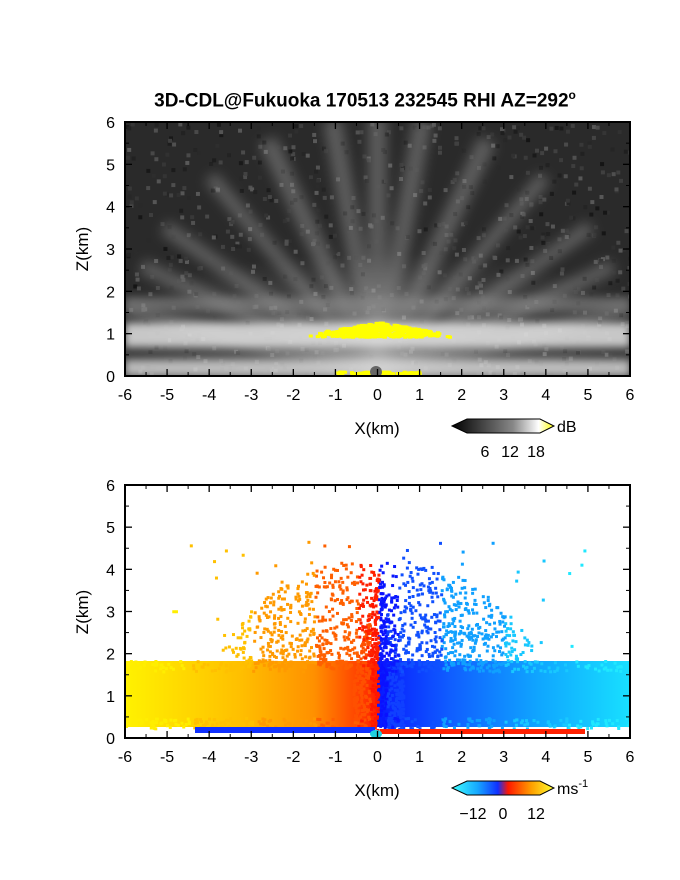 This screenshot has height=880, width=680. What do you see at coordinates (110, 697) in the screenshot?
I see `bottom-y-tick-label: 1` at bounding box center [110, 697].